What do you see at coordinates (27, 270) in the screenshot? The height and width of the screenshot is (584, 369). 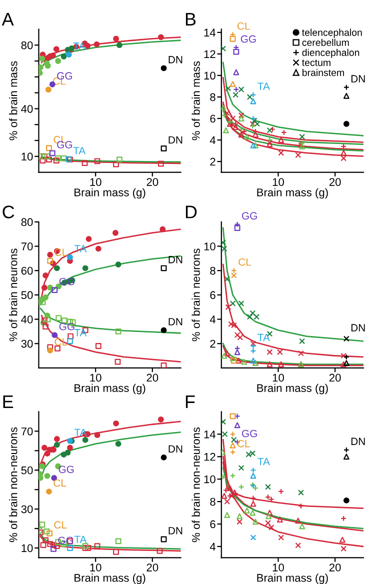 I see `y-tick-label: 60` at bounding box center [27, 270].